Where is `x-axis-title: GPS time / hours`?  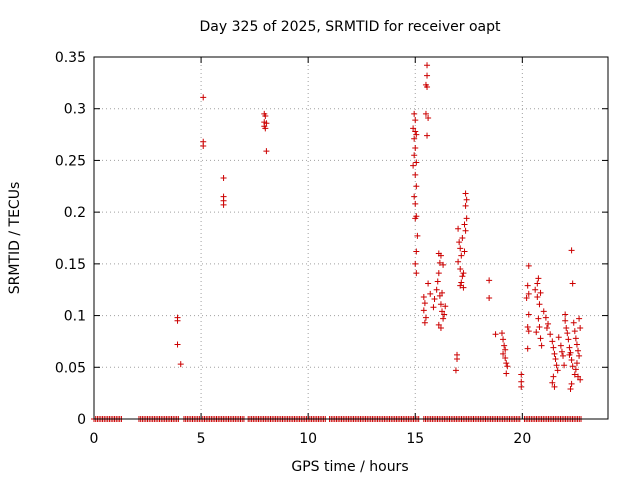 x-axis-title: GPS time / hours is located at coordinates (349, 467).